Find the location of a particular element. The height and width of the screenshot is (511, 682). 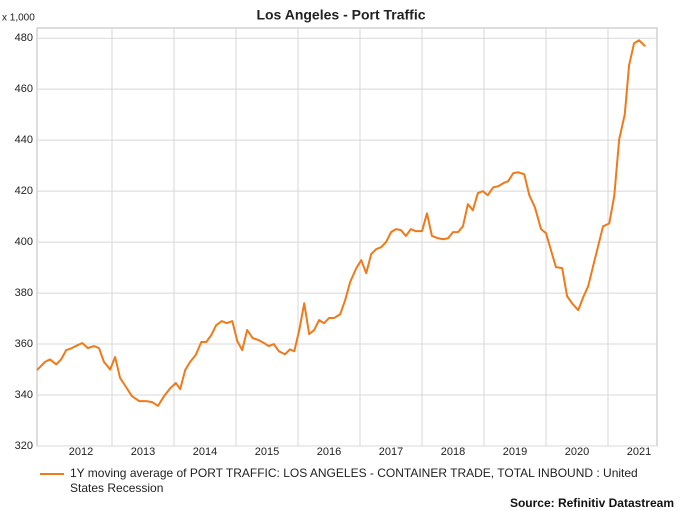

chart-title: Los Angeles - Port Traffic is located at coordinates (340, 15).